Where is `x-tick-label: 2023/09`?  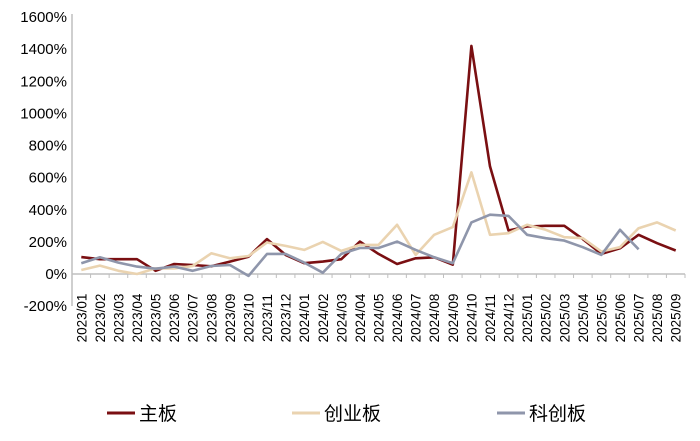
x-tick-label: 2023/09 is located at coordinates (230, 318).